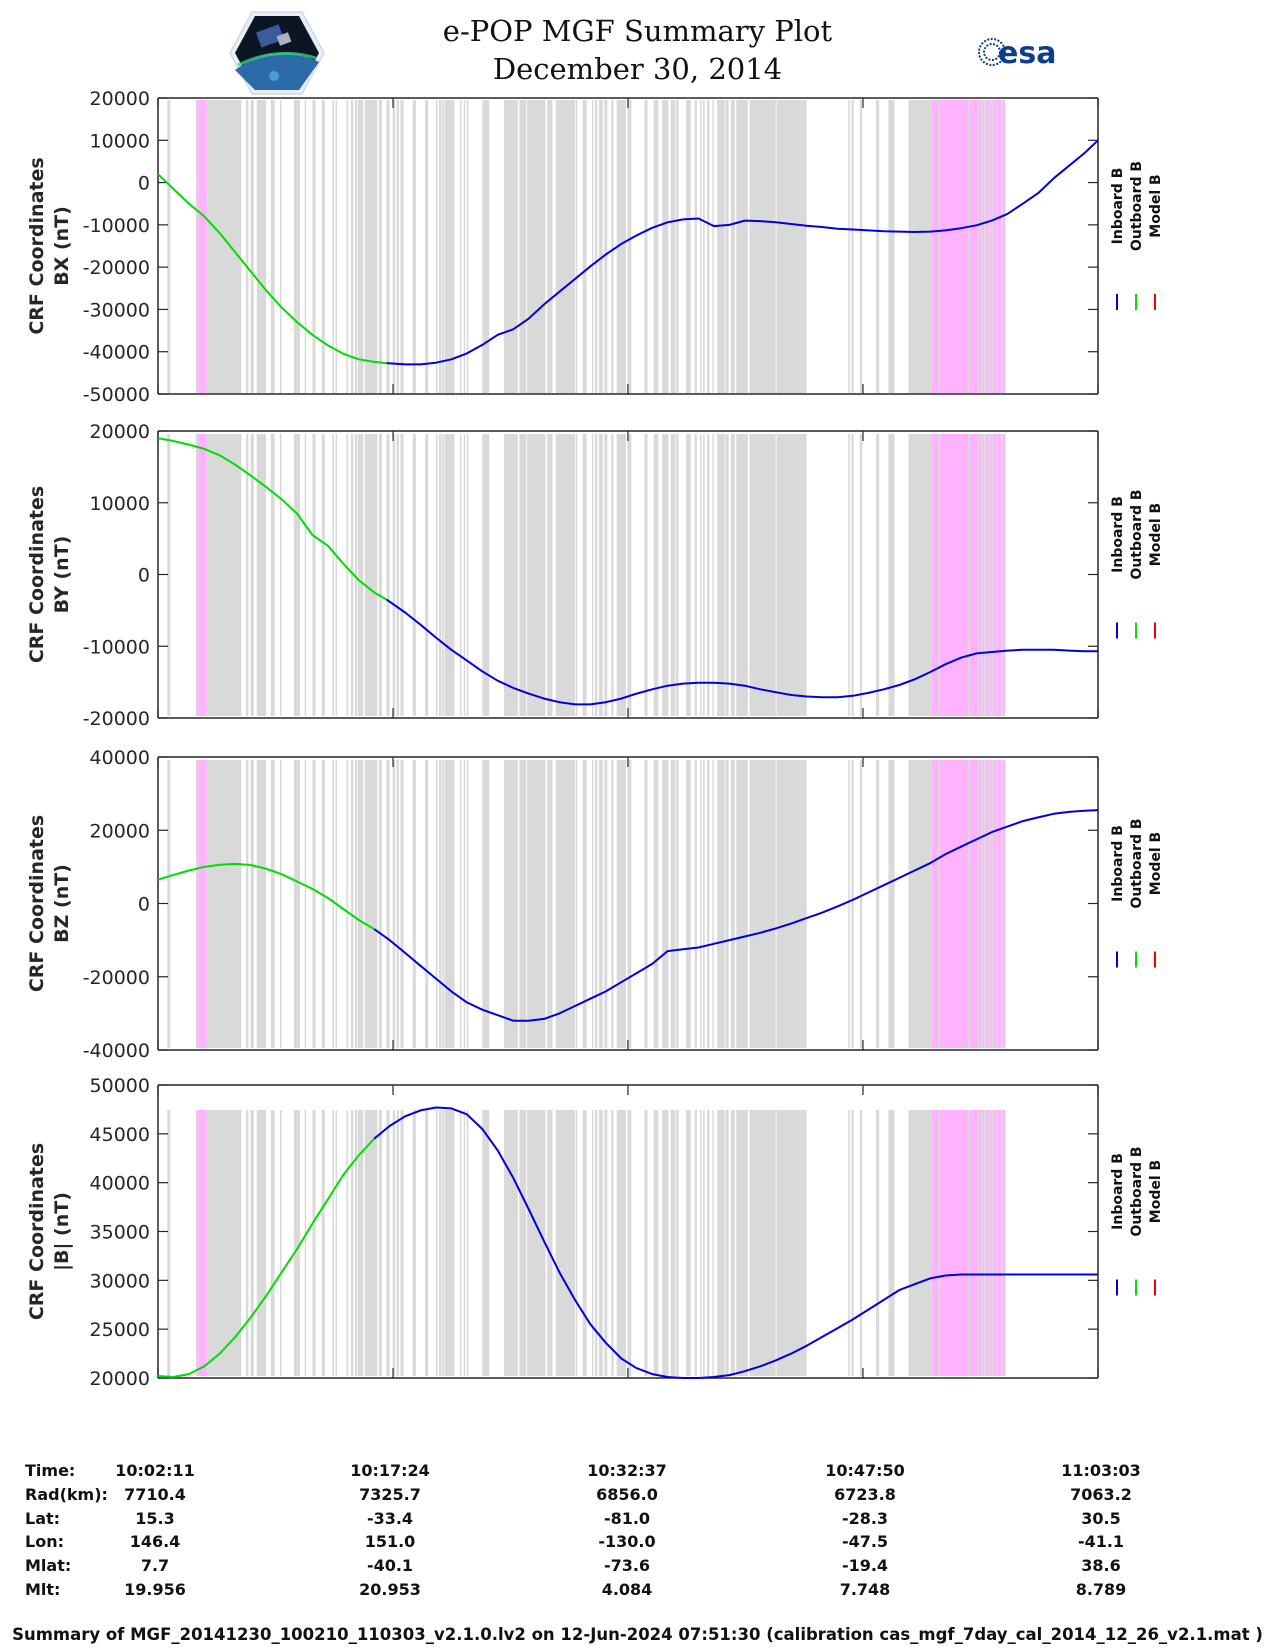 This screenshot has height=1650, width=1275. I want to click on info-value: -130.0, so click(627, 1542).